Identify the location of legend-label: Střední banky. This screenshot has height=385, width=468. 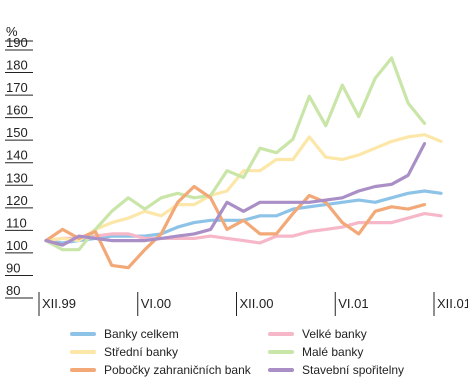
(141, 352).